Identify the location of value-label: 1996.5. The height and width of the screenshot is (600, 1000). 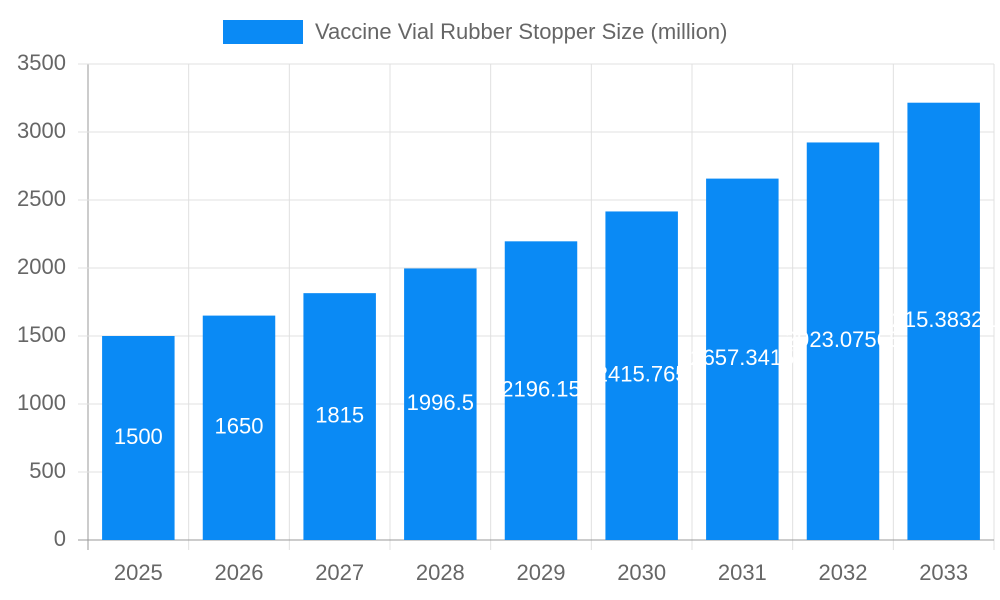
(440, 402).